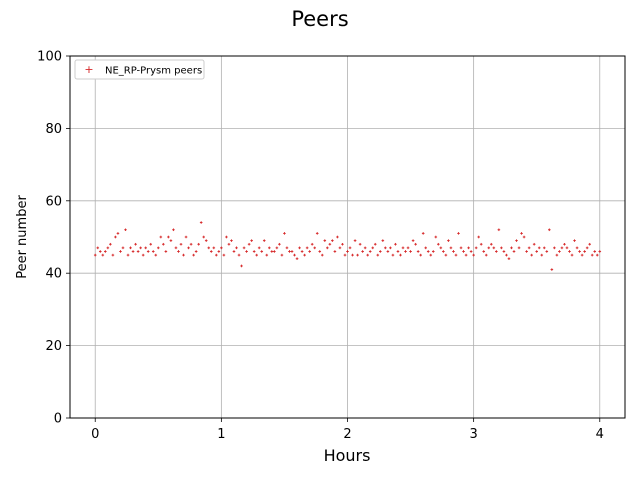 Image resolution: width=640 pixels, height=480 pixels. I want to click on legend: + NE_RP-Prysm peers, so click(139, 69).